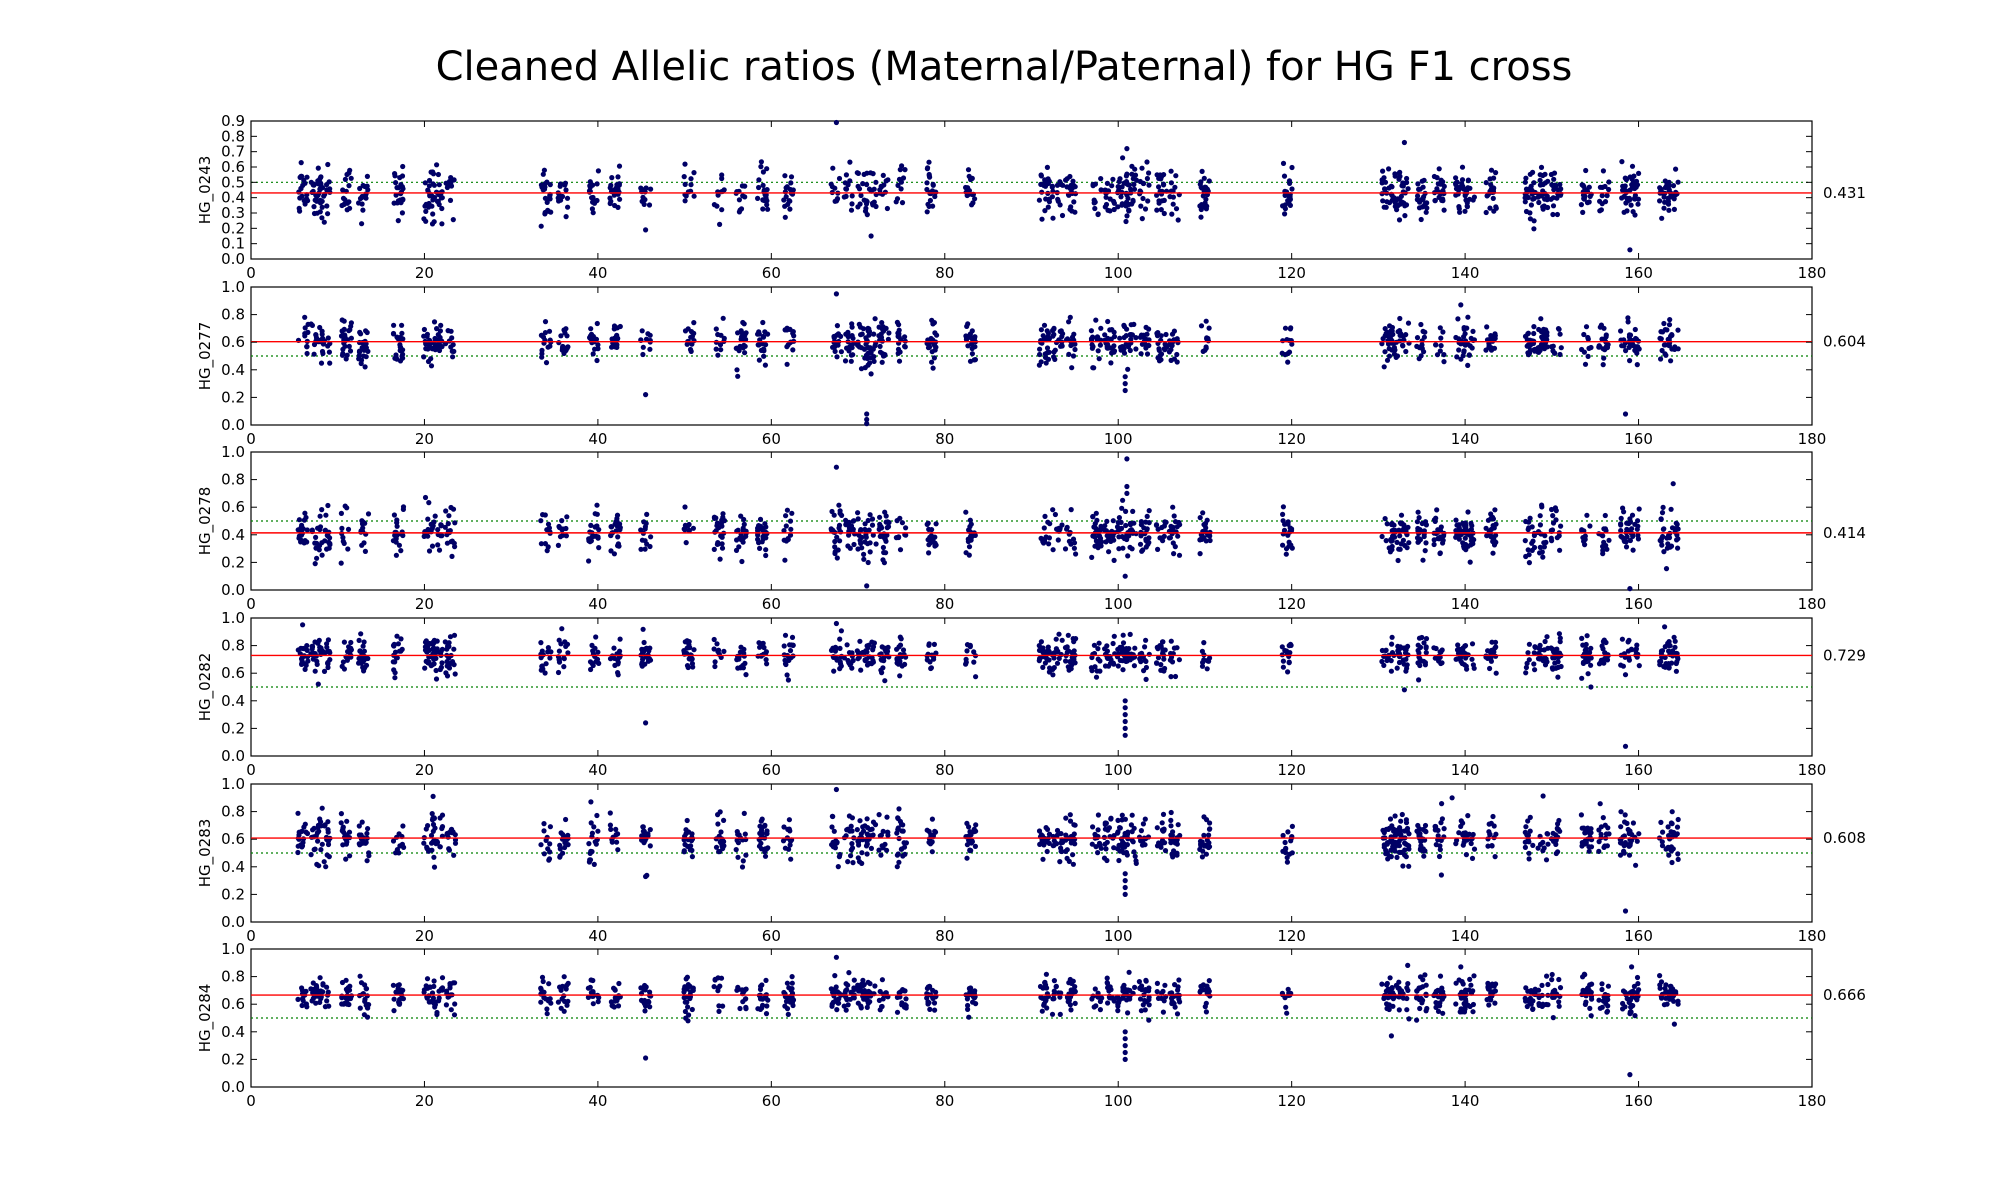 This screenshot has height=1200, width=2000. What do you see at coordinates (1844, 655) in the screenshot?
I see `mean-value-label: 0.729` at bounding box center [1844, 655].